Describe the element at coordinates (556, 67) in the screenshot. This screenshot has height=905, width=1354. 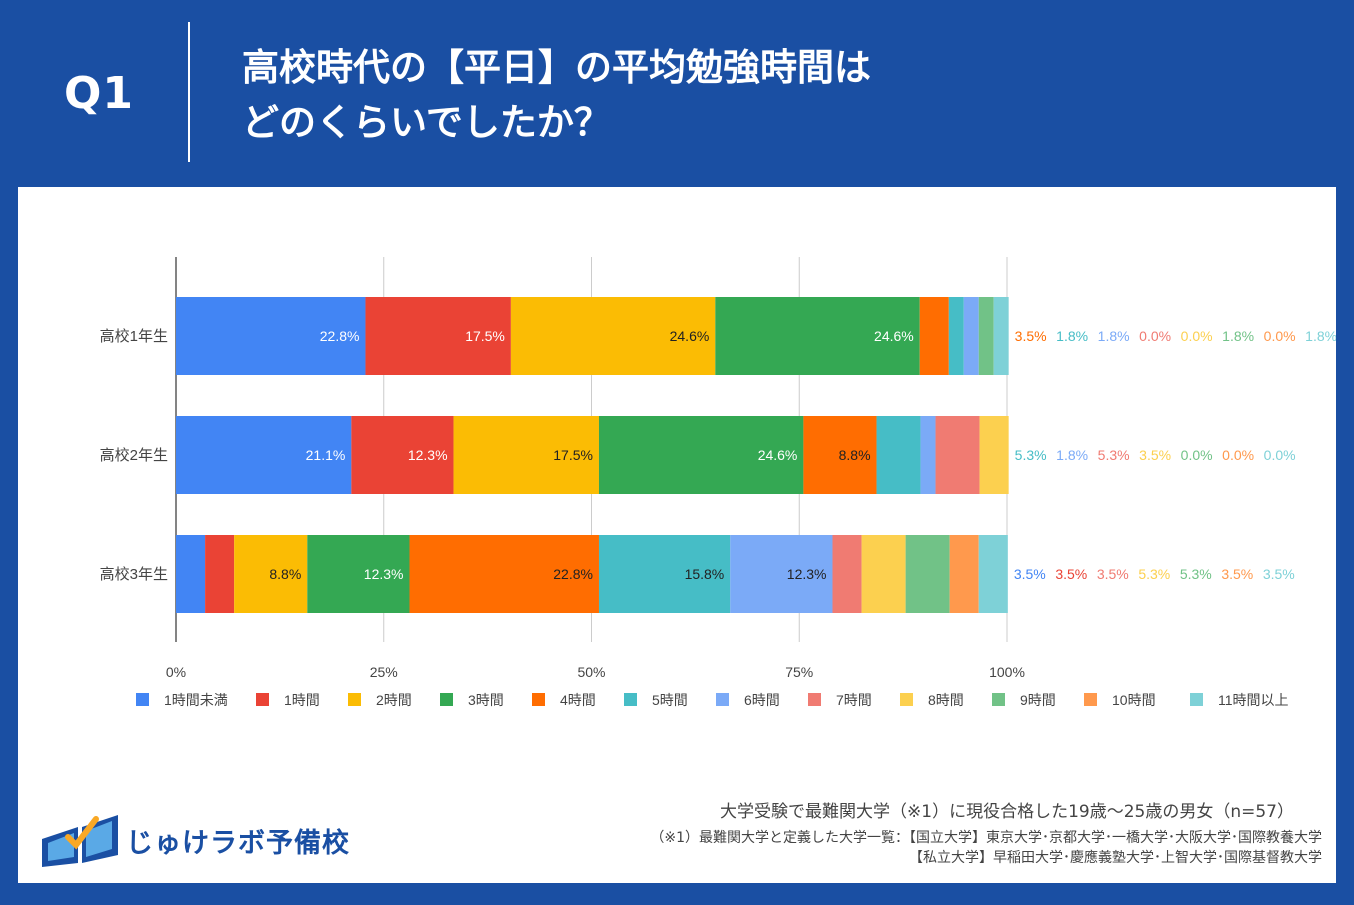
I see `title-line-1: 高校時代の【平日】の平均勉強時間は` at that location.